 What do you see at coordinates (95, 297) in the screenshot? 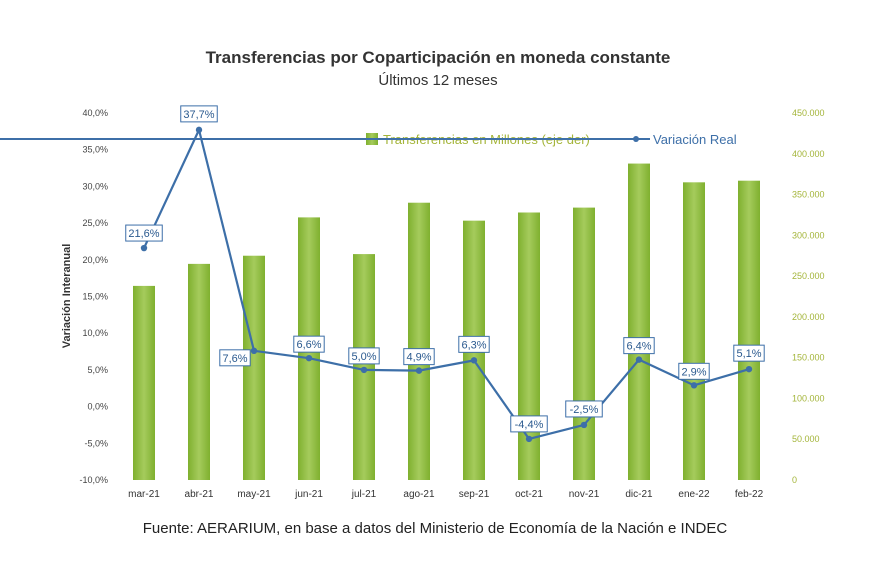
I see `y-tick-left: 15,0%` at bounding box center [95, 297].